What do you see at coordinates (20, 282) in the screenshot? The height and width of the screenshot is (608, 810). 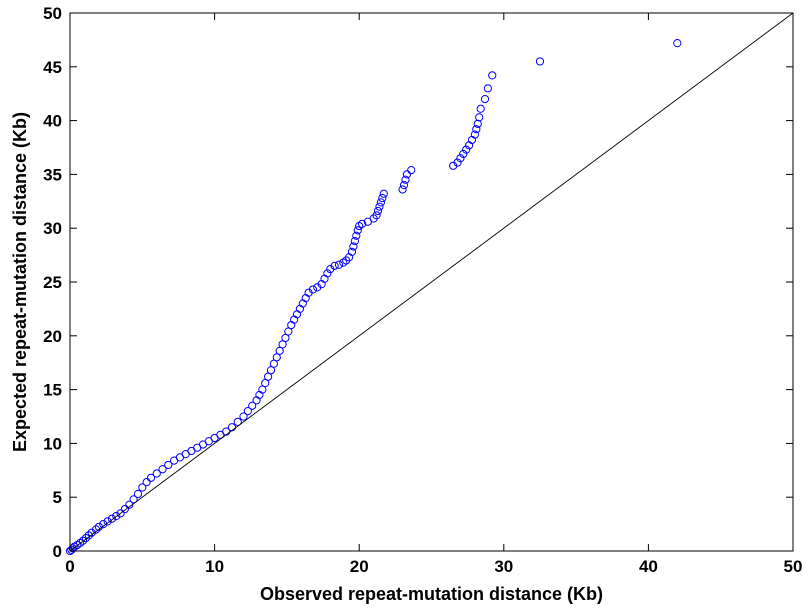 I see `y-axis-label: Expected repeat-mutation distance (Kb)` at bounding box center [20, 282].